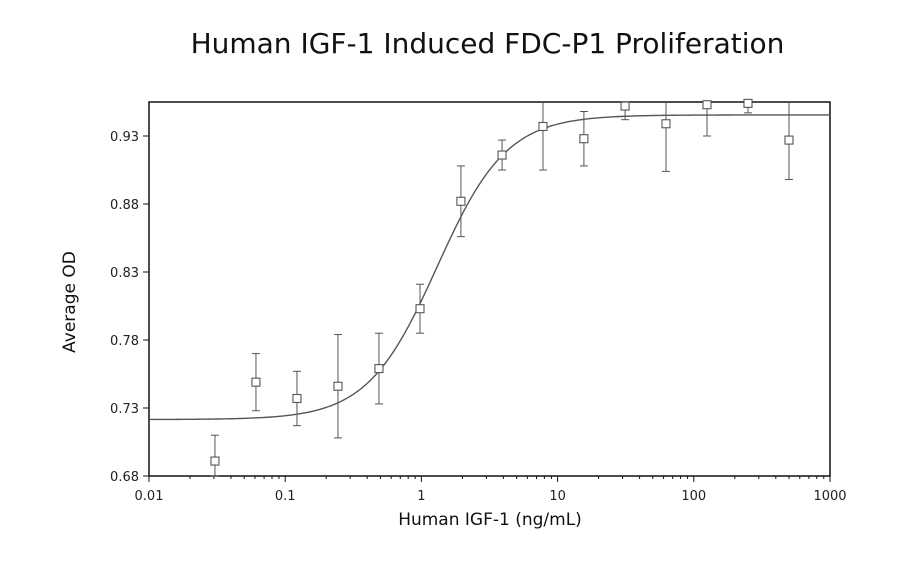  I want to click on y-tick-label: 0.73, so click(124, 409).